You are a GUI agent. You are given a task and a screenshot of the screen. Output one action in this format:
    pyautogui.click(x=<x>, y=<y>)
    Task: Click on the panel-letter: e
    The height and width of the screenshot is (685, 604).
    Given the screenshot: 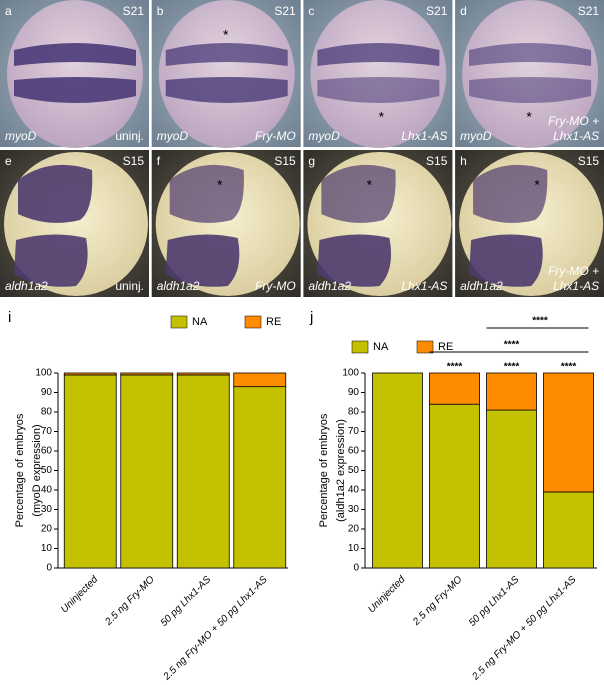 What is the action you would take?
    pyautogui.click(x=8, y=161)
    